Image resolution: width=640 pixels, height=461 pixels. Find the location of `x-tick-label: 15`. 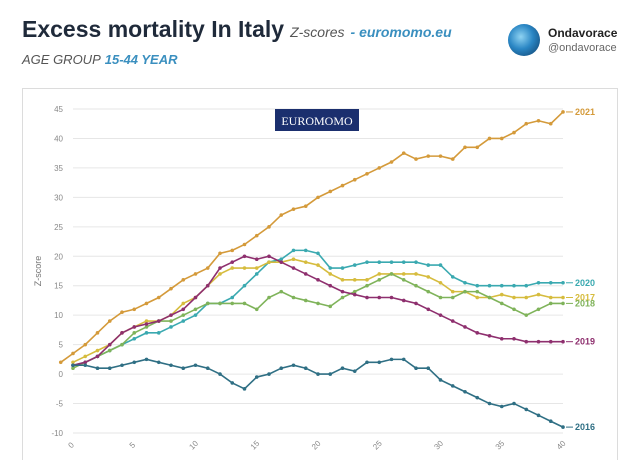

x-tick-label: 15 is located at coordinates (255, 445).